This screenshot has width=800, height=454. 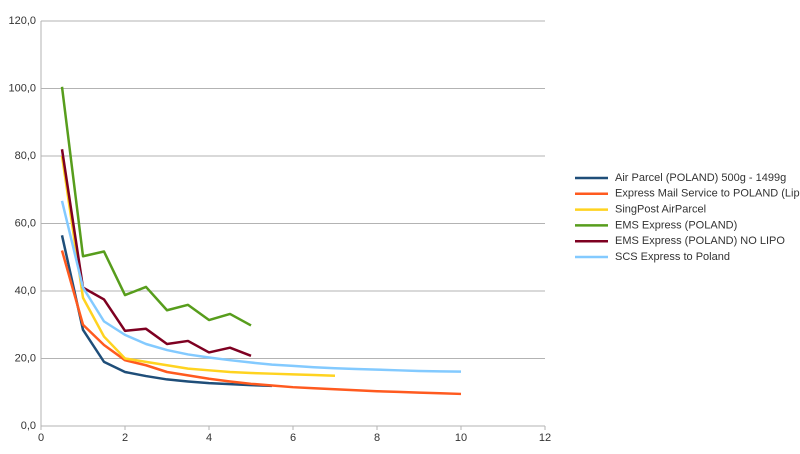 I want to click on x-tick-label: 10, so click(x=461, y=438).